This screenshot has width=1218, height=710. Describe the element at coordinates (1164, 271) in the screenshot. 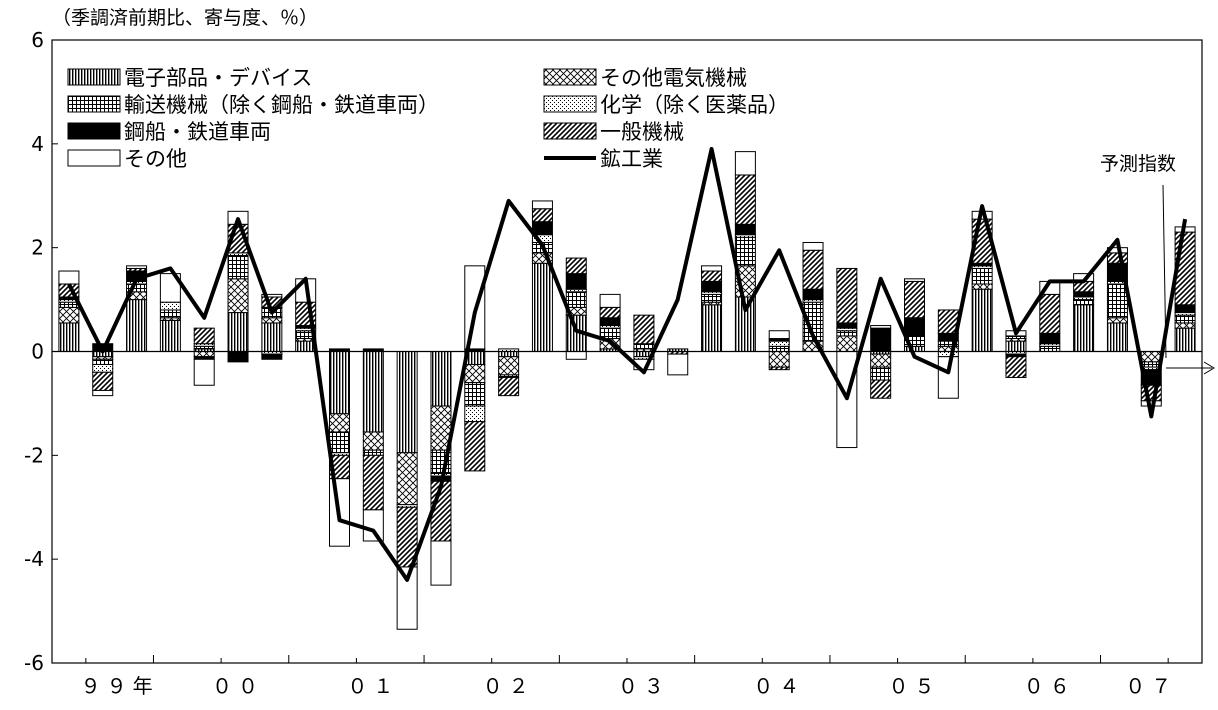

I see `forecast-pointer` at that location.